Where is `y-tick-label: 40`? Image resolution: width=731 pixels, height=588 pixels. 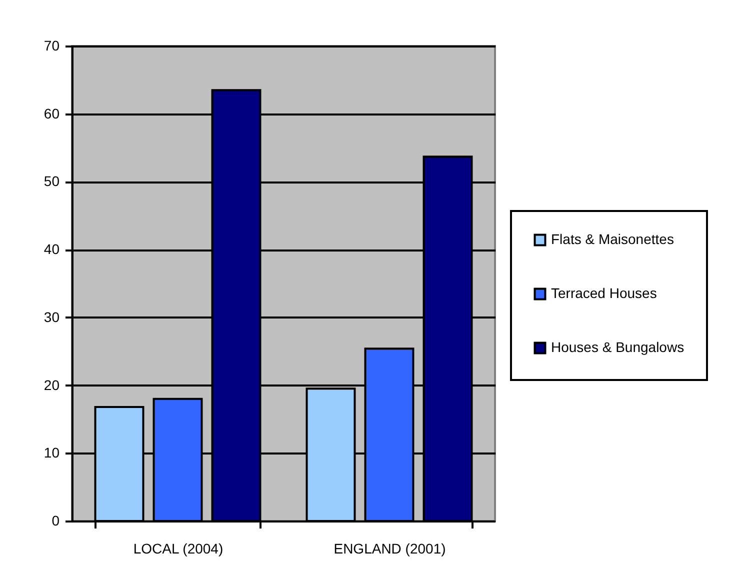 y-tick-label: 40 is located at coordinates (52, 249).